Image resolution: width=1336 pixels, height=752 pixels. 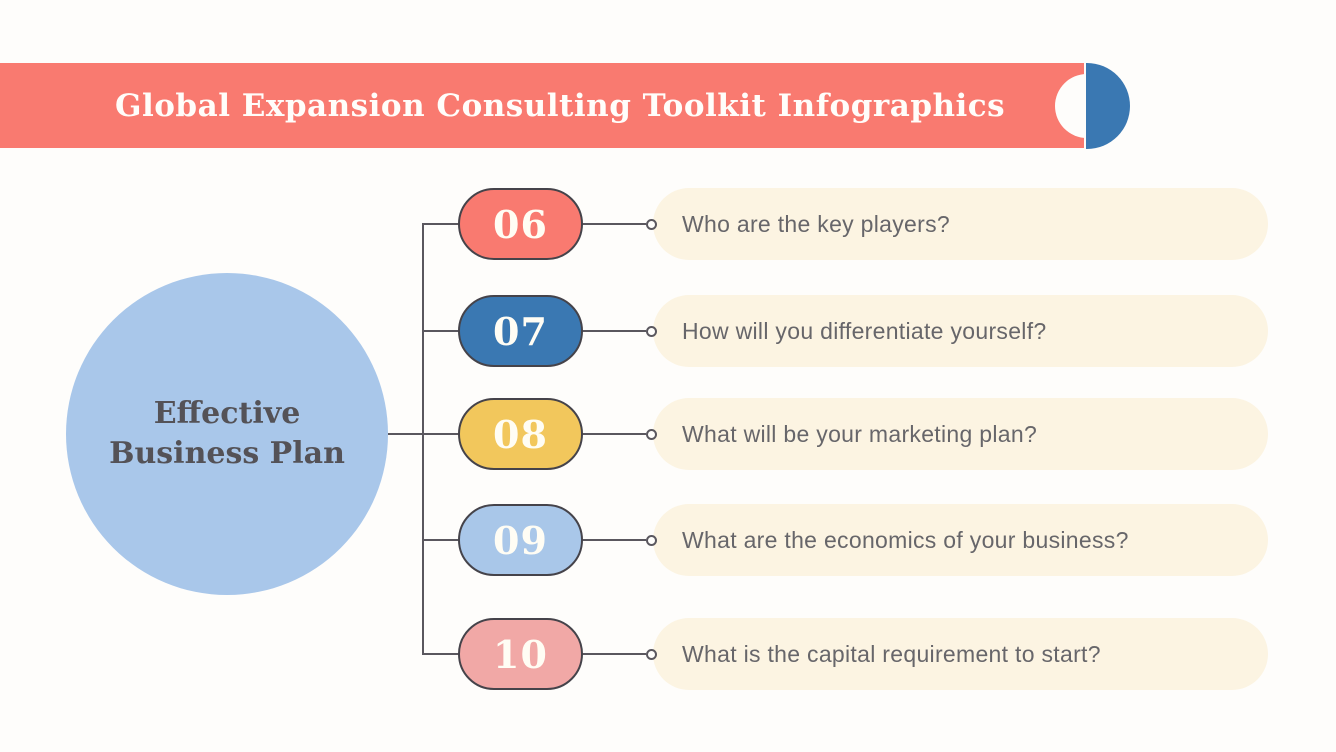 What do you see at coordinates (423, 439) in the screenshot?
I see `connector-spine` at bounding box center [423, 439].